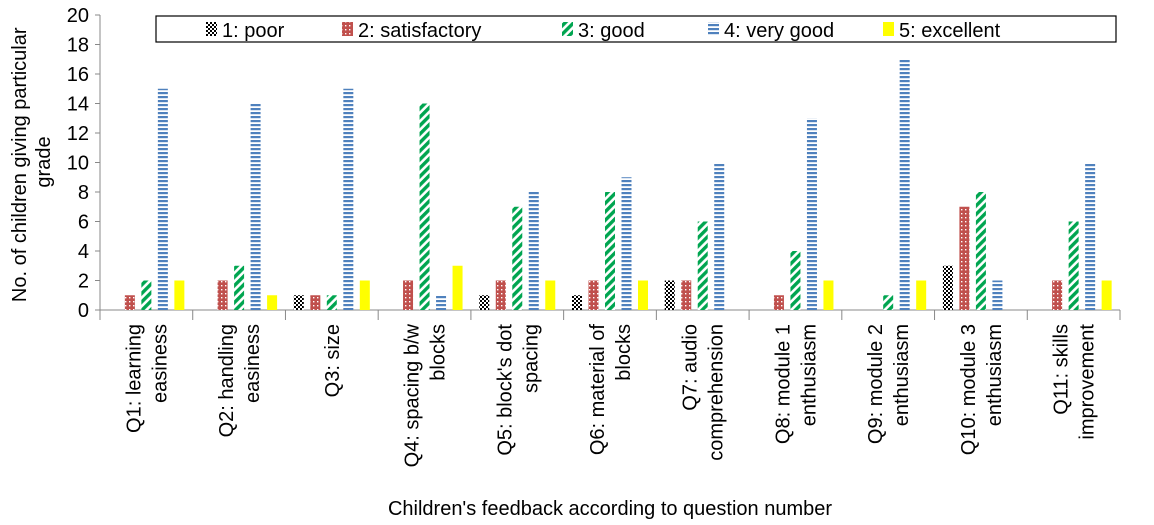  I want to click on x-tick-label: Q11: skills improvement, so click(1075, 382).